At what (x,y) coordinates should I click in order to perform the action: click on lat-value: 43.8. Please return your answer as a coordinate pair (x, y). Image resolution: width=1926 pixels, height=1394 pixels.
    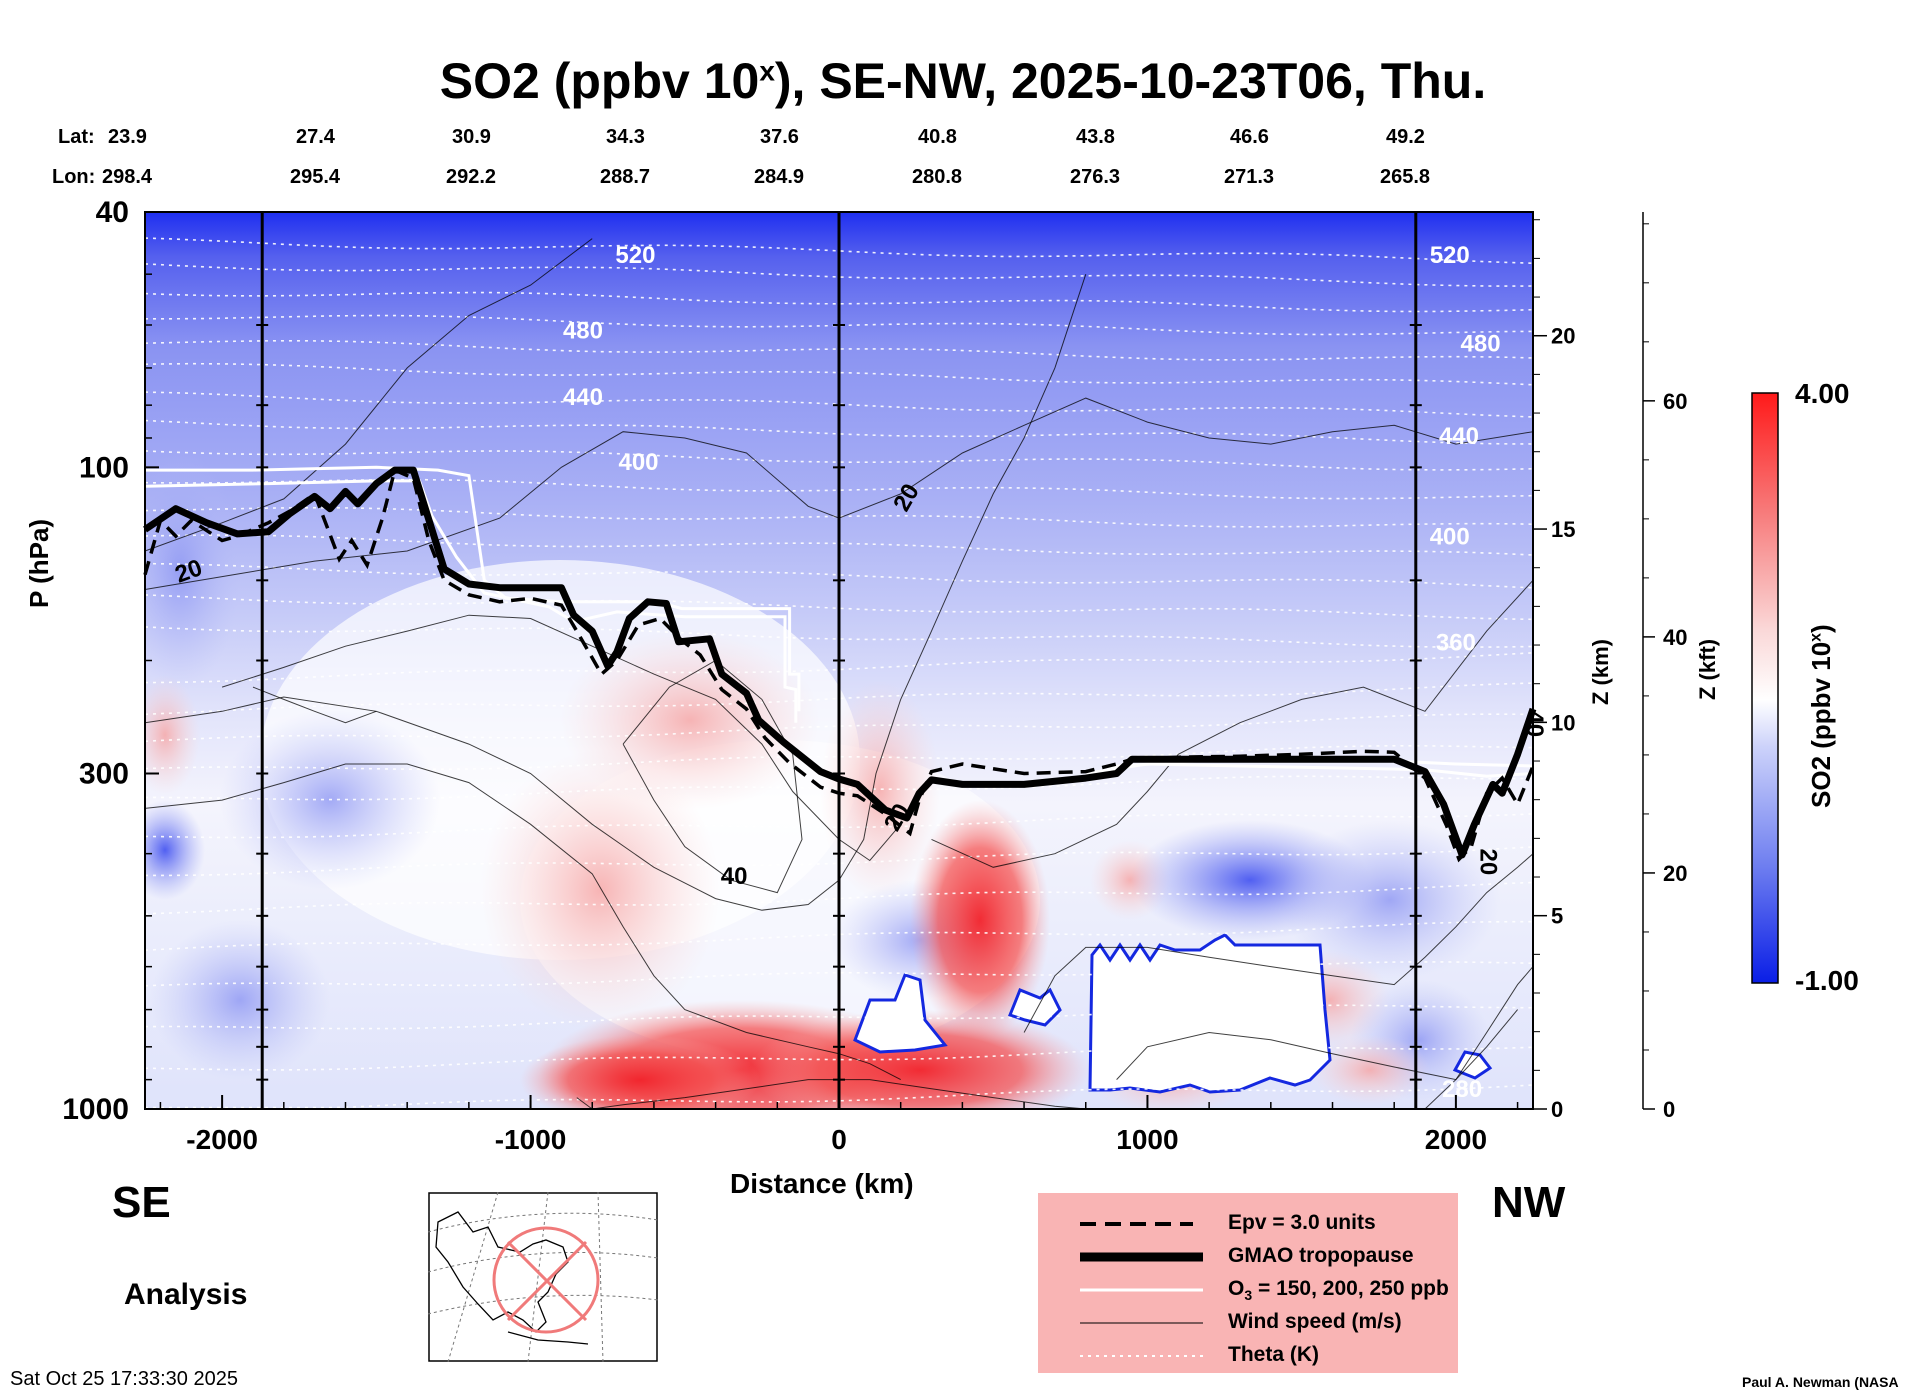
    Looking at the image, I should click on (1095, 137).